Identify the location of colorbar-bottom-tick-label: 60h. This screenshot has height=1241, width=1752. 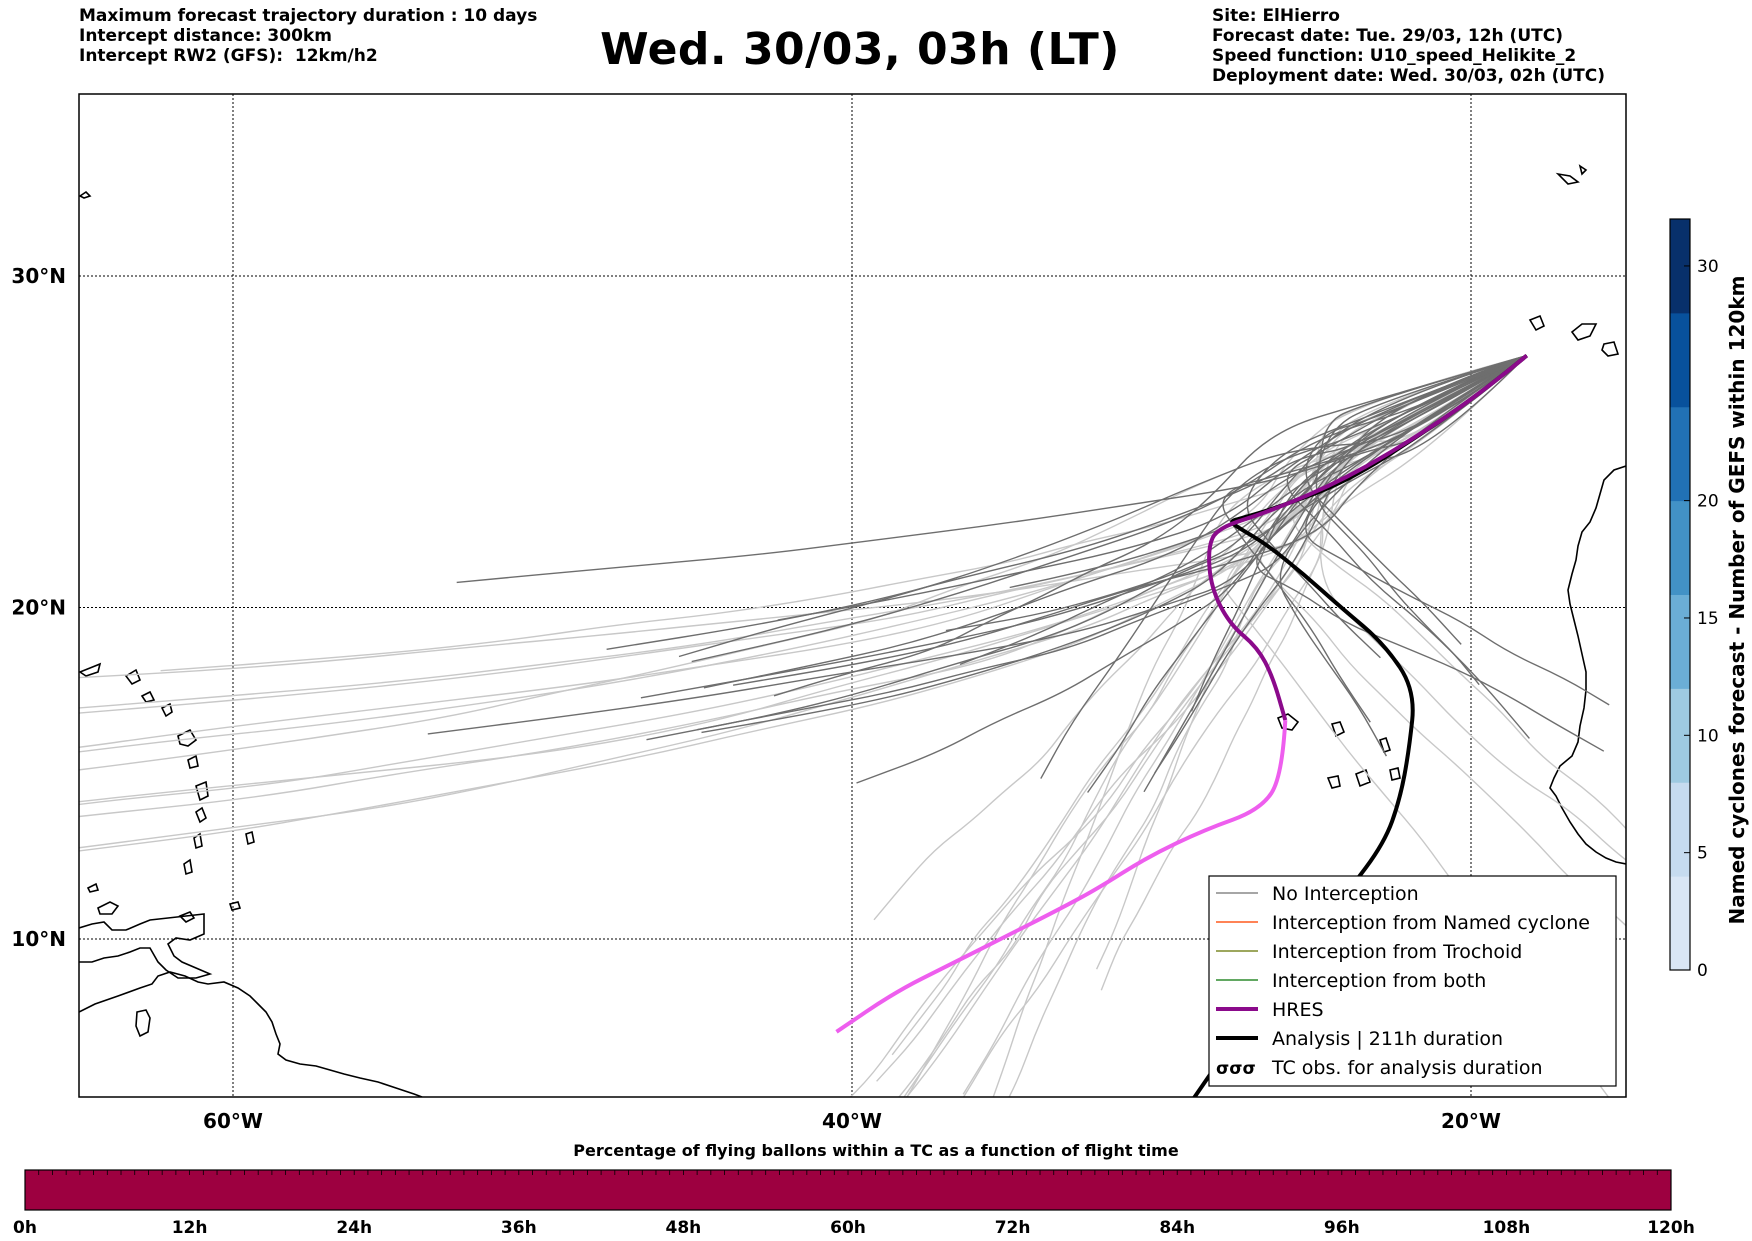
(848, 1228).